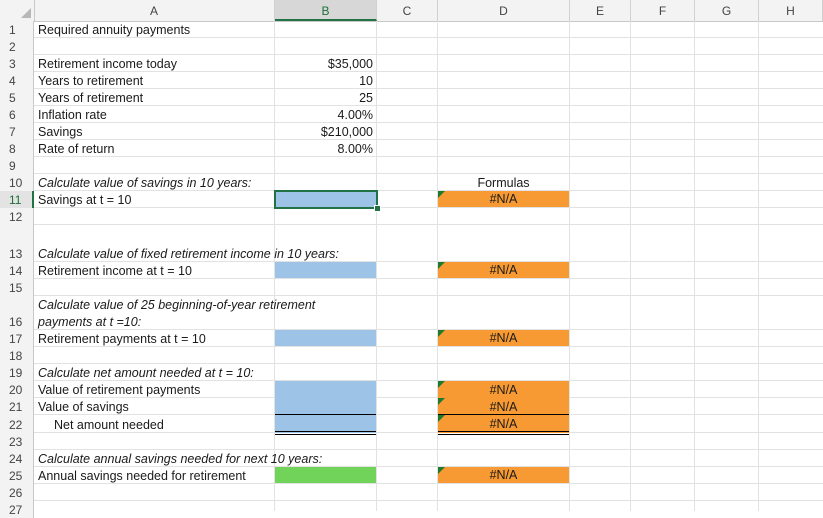 The height and width of the screenshot is (518, 823). I want to click on label-years-to-retirement: Years to retirement, so click(91, 81).